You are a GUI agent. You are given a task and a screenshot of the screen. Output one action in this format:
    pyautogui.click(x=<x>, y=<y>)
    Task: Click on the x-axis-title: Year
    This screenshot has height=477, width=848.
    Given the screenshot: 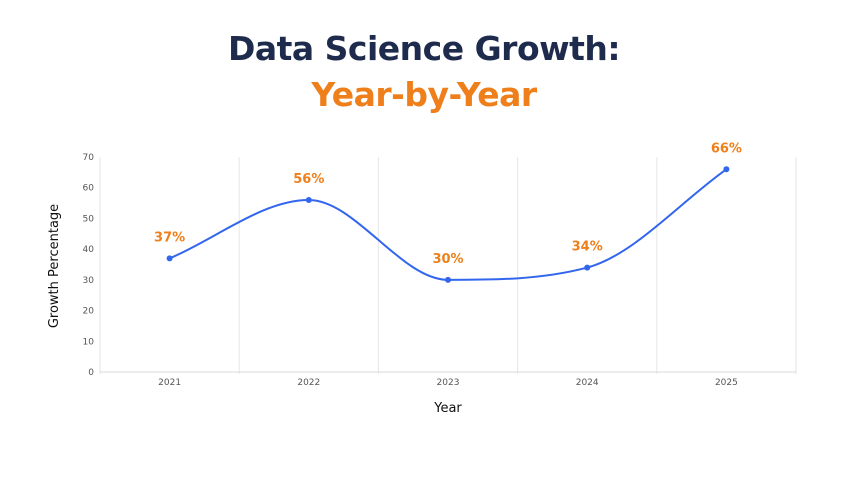 What is the action you would take?
    pyautogui.click(x=447, y=408)
    